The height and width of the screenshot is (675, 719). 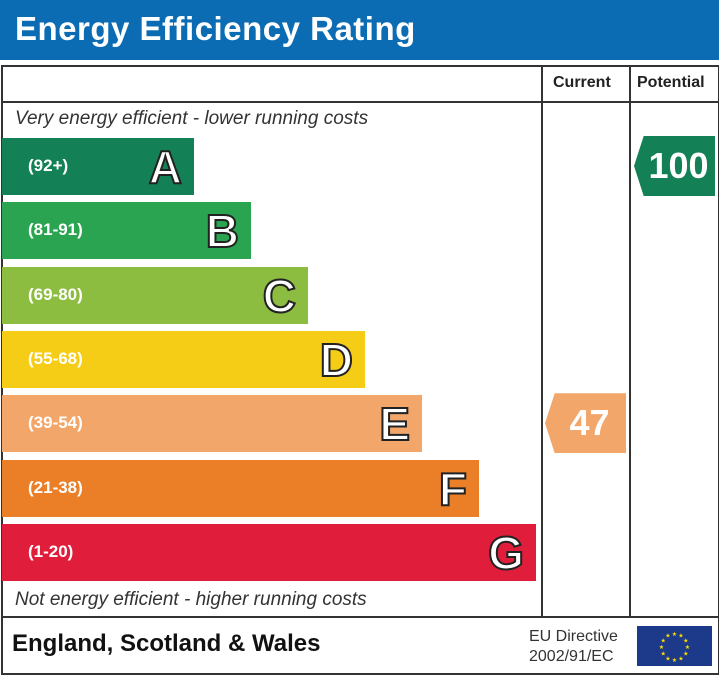 What do you see at coordinates (98, 166) in the screenshot?
I see `band-bar-a: (92+) A` at bounding box center [98, 166].